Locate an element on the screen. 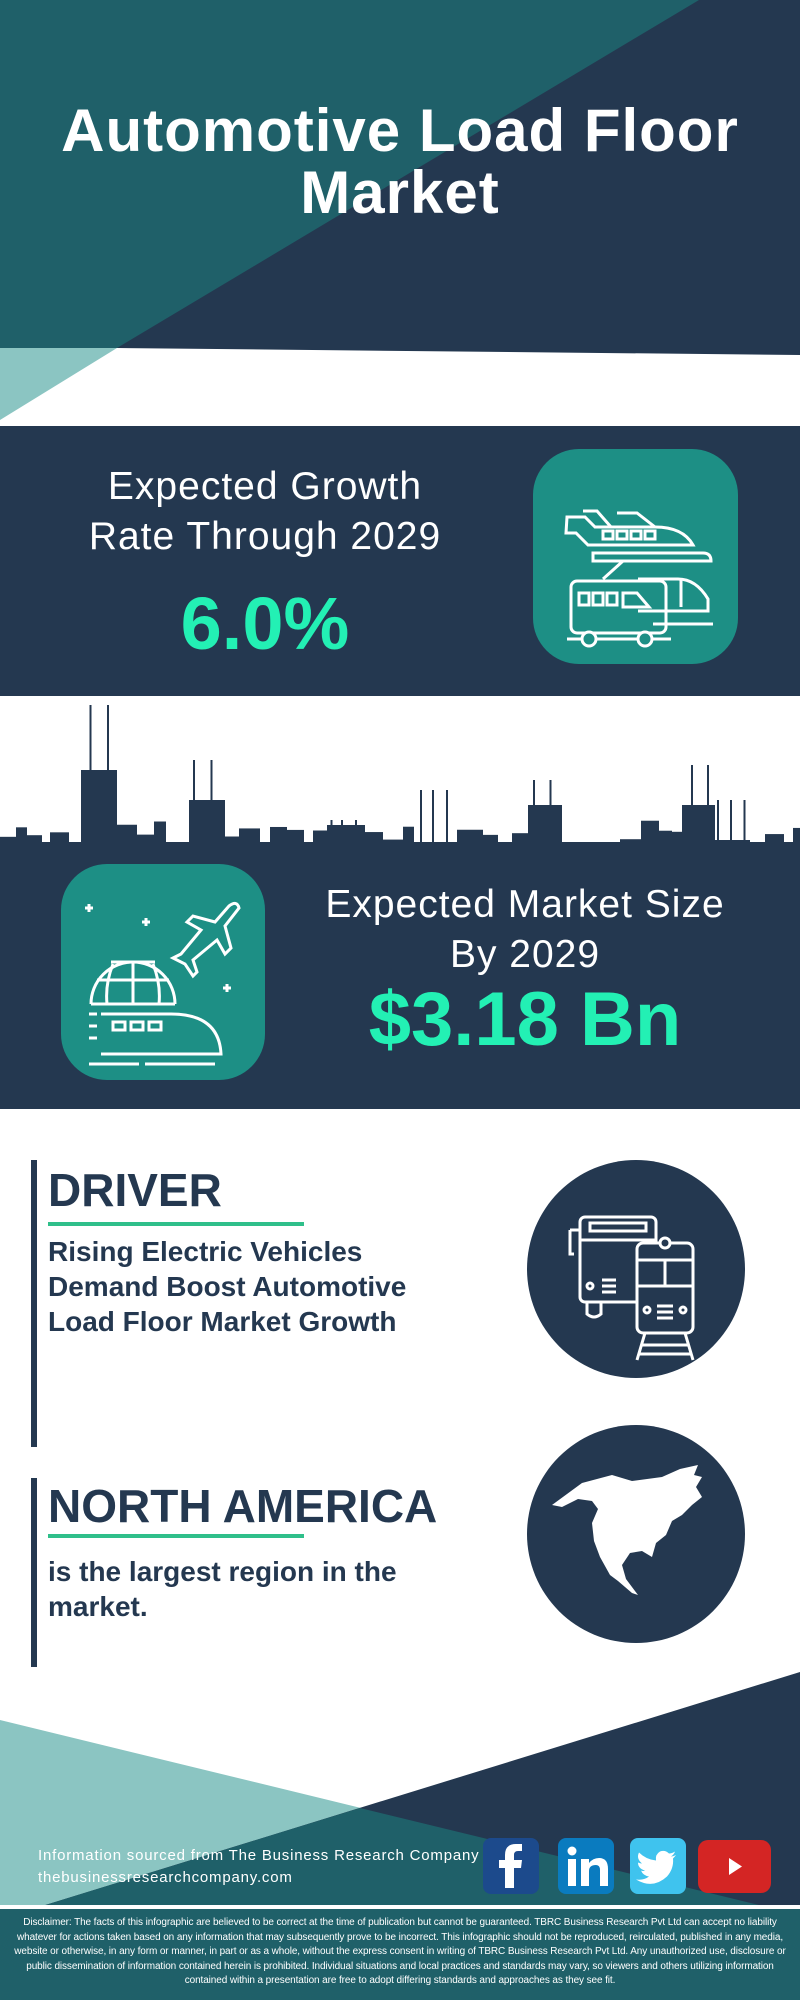  market-size-label-line: By 2029 is located at coordinates (525, 954).